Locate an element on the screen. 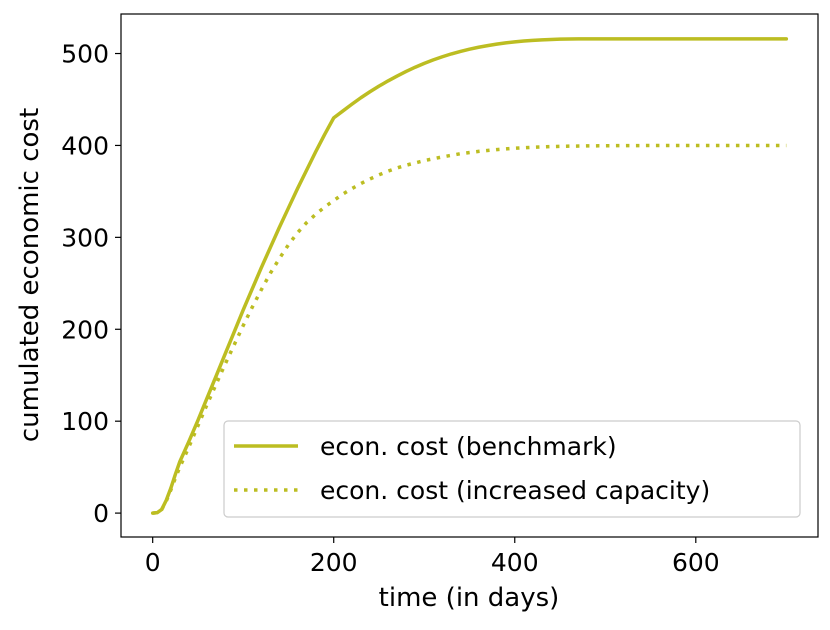 This screenshot has height=630, width=830. y-tick-label: 300 is located at coordinates (85, 237).